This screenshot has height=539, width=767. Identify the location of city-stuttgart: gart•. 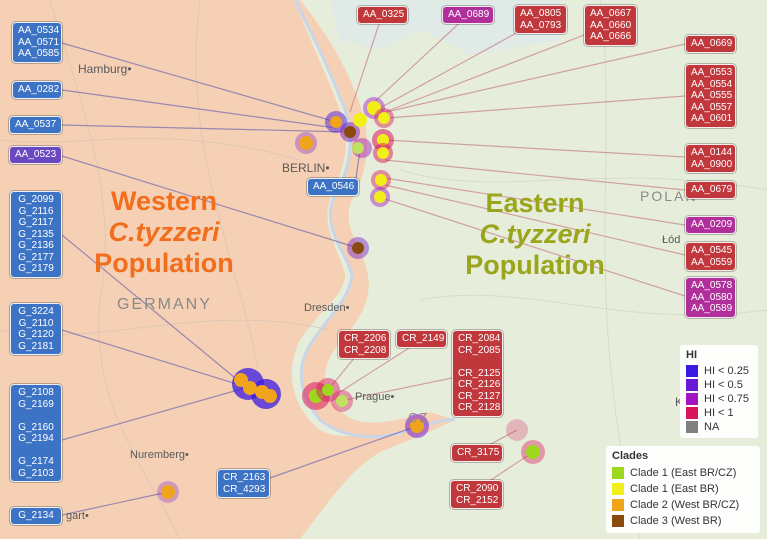
(77, 516).